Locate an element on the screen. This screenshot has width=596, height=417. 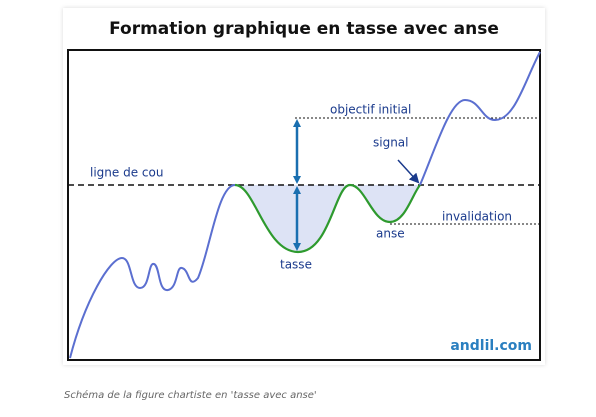
invalidation-label: invalidation is located at coordinates (477, 217).